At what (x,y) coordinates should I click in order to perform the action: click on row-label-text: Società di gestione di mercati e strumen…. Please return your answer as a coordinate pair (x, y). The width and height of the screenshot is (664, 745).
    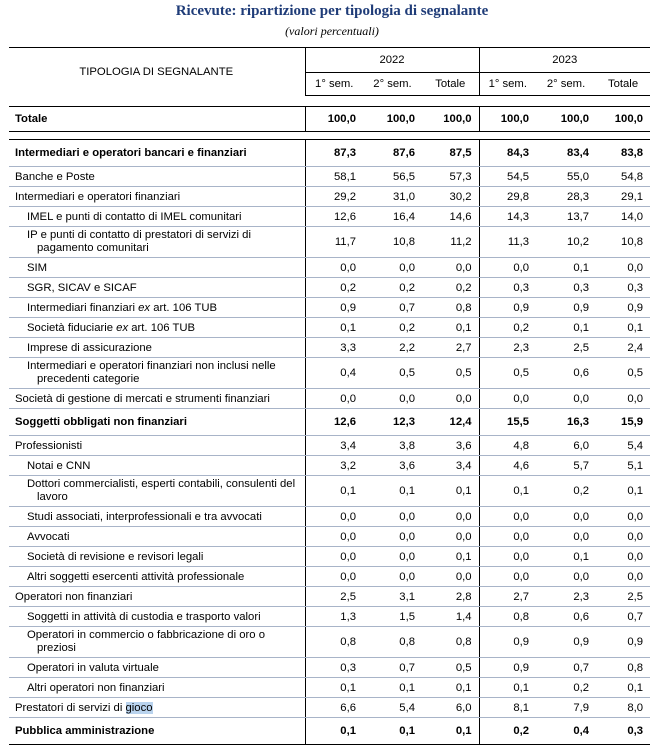
    Looking at the image, I should click on (142, 398).